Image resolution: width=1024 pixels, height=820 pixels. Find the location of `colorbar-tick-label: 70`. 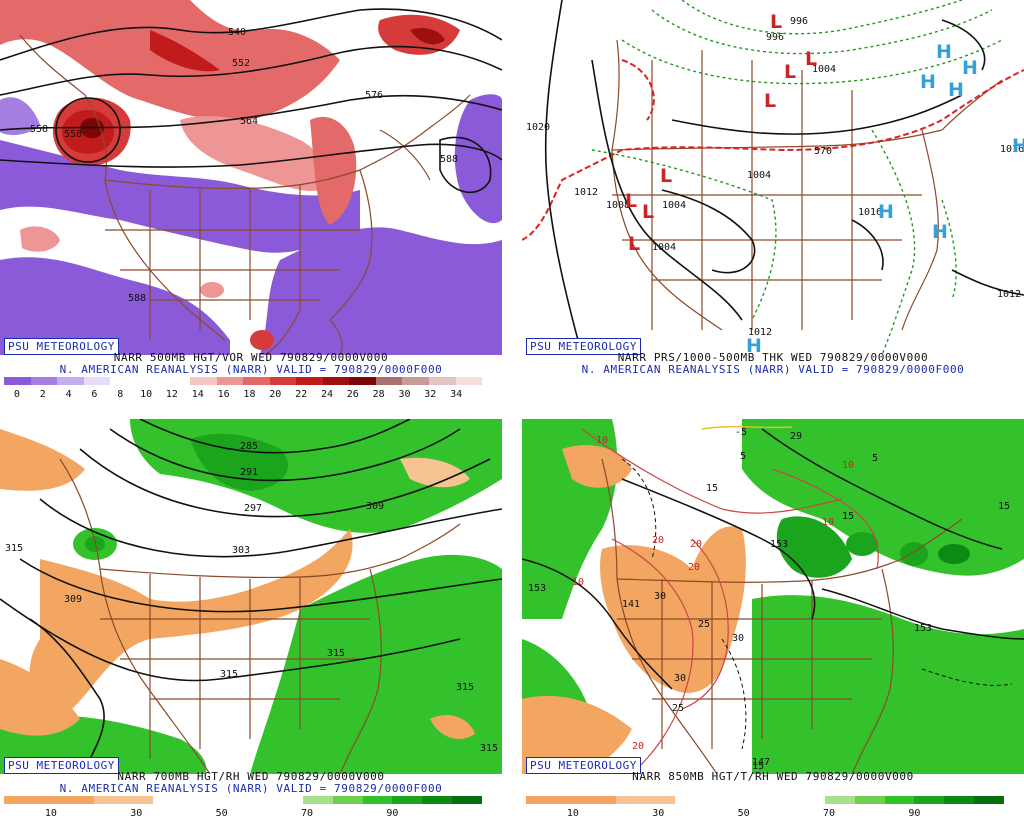

colorbar-tick-label: 70 is located at coordinates (829, 813).